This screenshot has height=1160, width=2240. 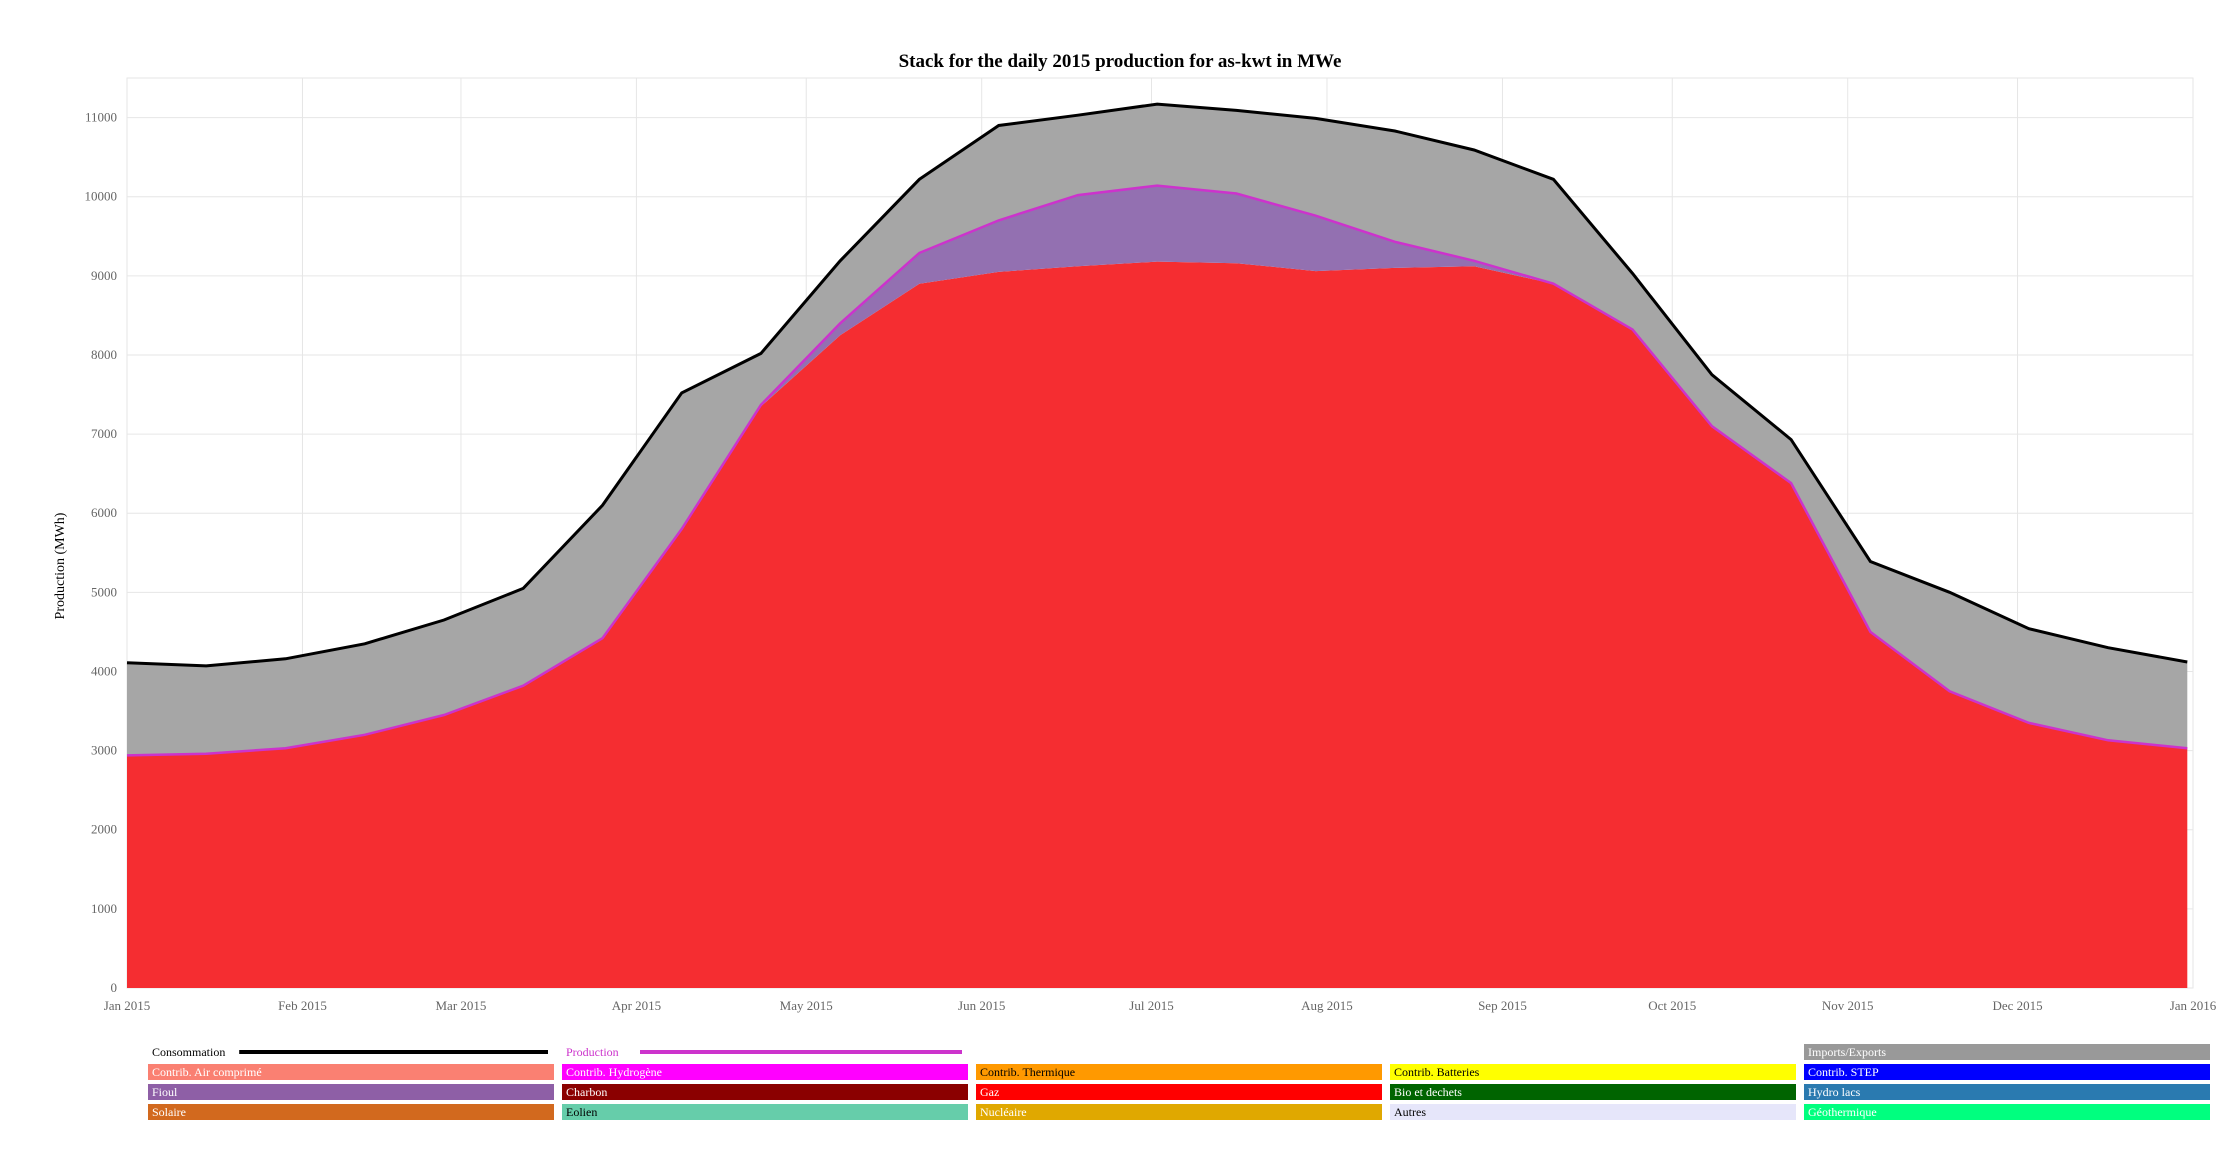 What do you see at coordinates (614, 1072) in the screenshot?
I see `legend-label: Contrib. Hydrogène` at bounding box center [614, 1072].